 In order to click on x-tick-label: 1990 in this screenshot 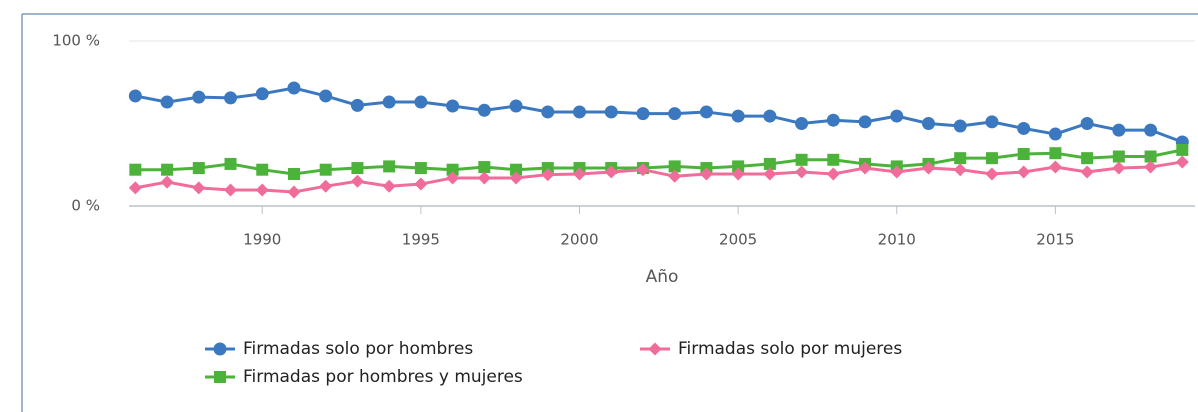, I will do `click(262, 240)`.